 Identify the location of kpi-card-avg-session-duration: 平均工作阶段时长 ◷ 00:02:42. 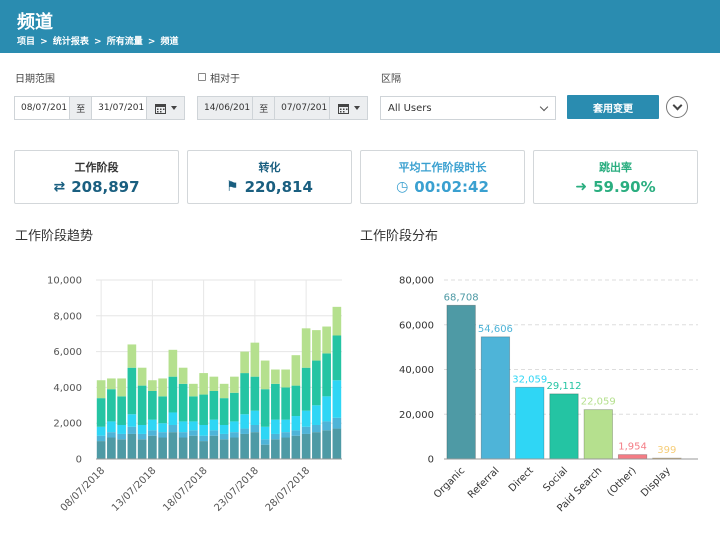
(442, 177).